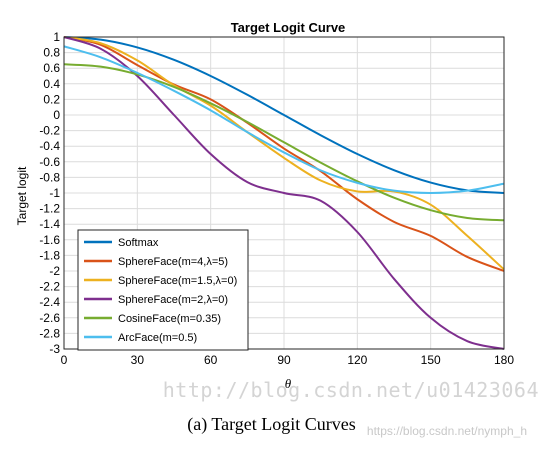  I want to click on x-tick-label: 60, so click(211, 360).